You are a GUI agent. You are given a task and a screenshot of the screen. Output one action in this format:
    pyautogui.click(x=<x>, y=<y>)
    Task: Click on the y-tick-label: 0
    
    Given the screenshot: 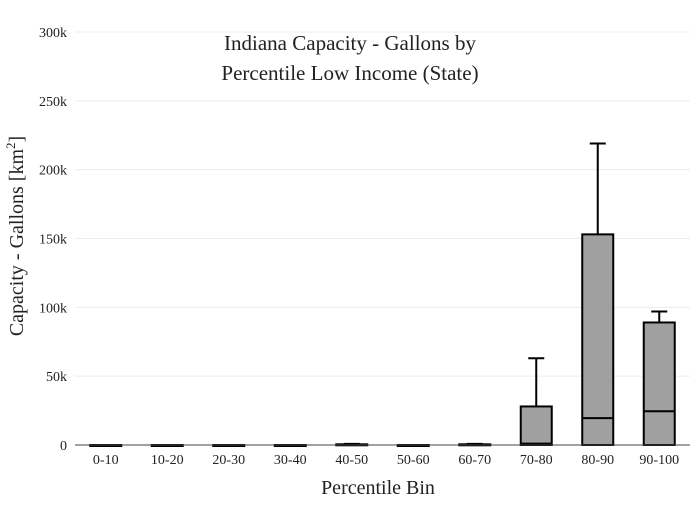 What is the action you would take?
    pyautogui.click(x=63, y=446)
    